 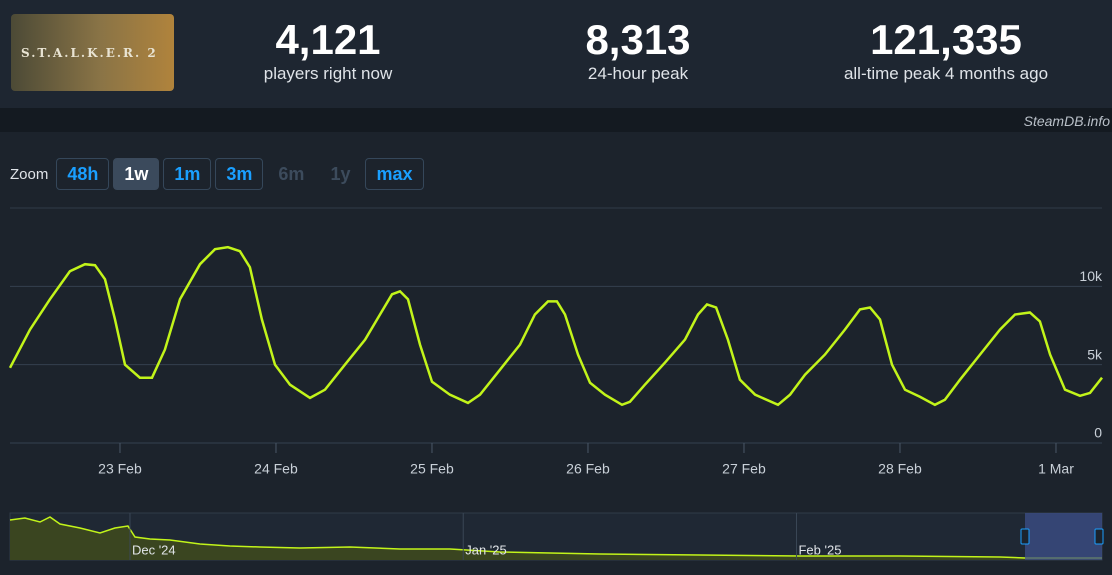 I want to click on y-tick-label: 0, so click(x=1098, y=433).